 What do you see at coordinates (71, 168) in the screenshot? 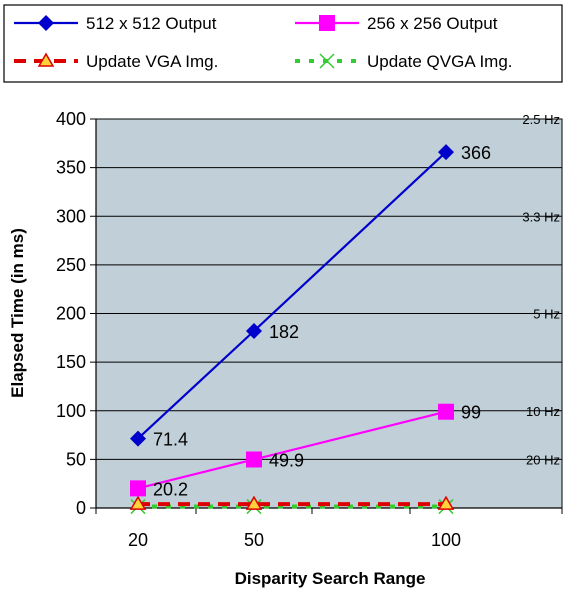
I see `y-tick-label: 350` at bounding box center [71, 168].